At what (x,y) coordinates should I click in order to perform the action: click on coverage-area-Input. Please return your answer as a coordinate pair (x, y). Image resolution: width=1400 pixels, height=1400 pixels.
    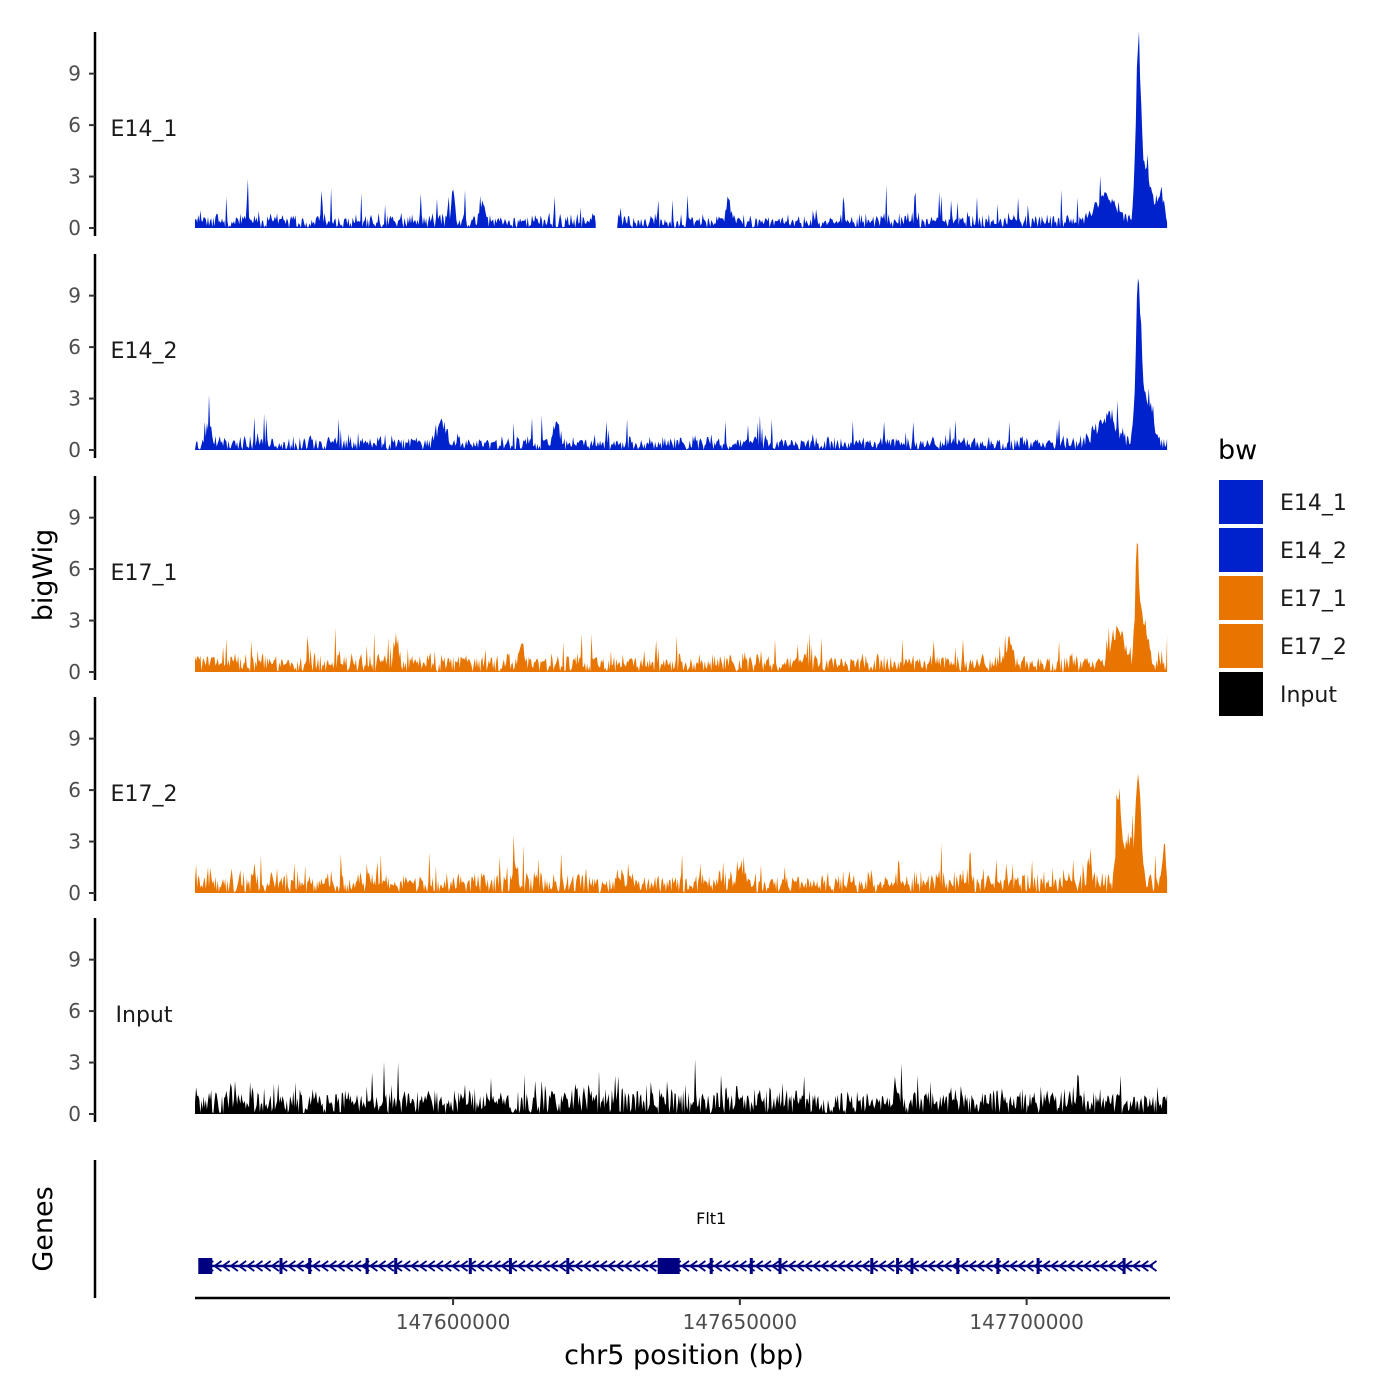
    Looking at the image, I should click on (681, 1086).